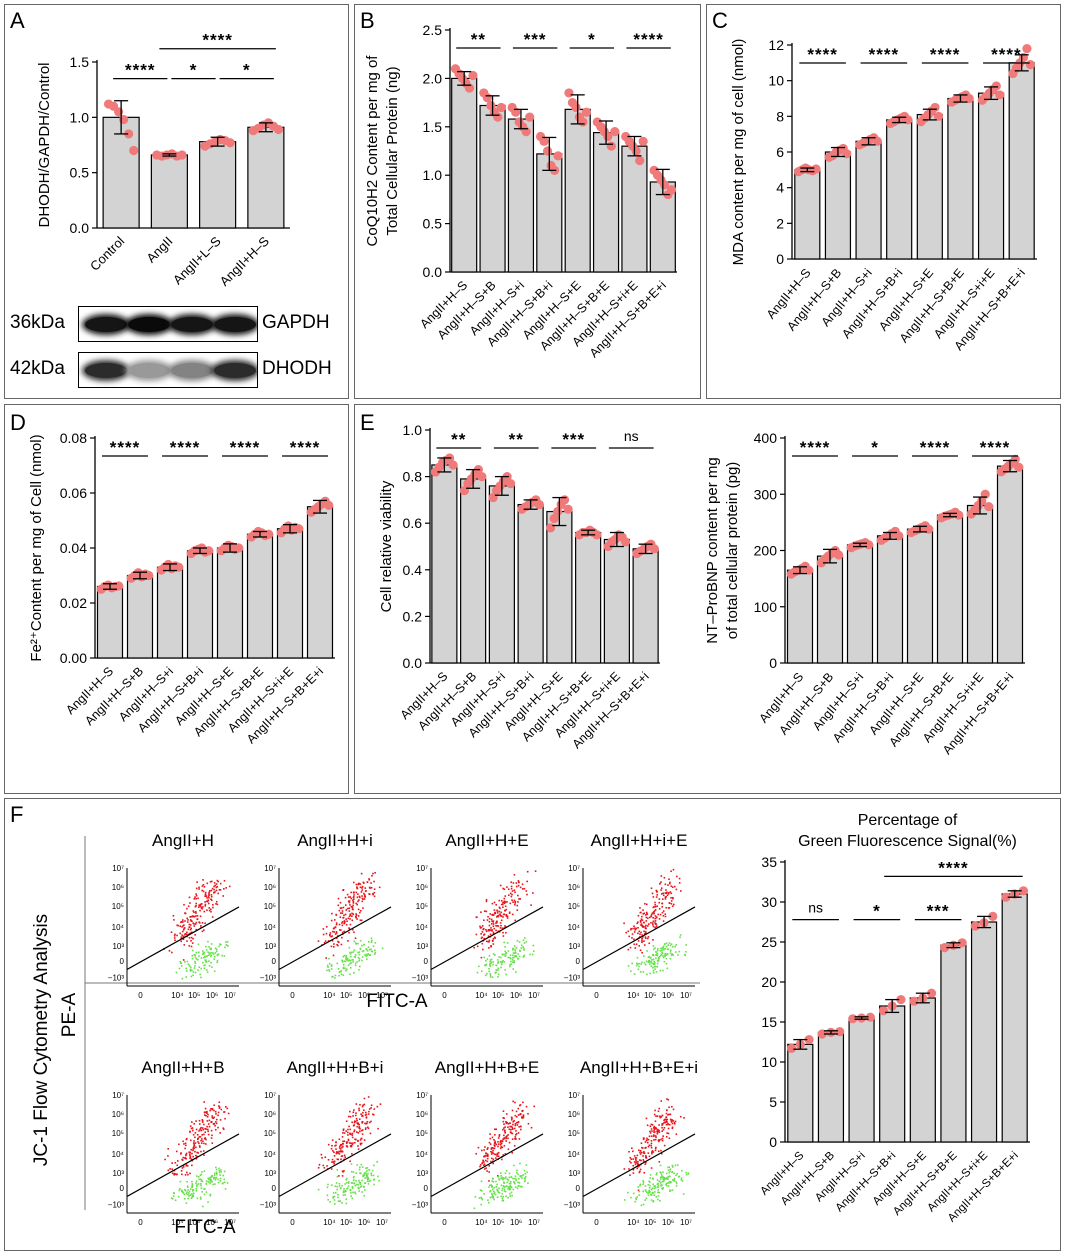 This screenshot has width=1065, height=1255. Describe the element at coordinates (18, 422) in the screenshot. I see `panel-label-d: D` at that location.